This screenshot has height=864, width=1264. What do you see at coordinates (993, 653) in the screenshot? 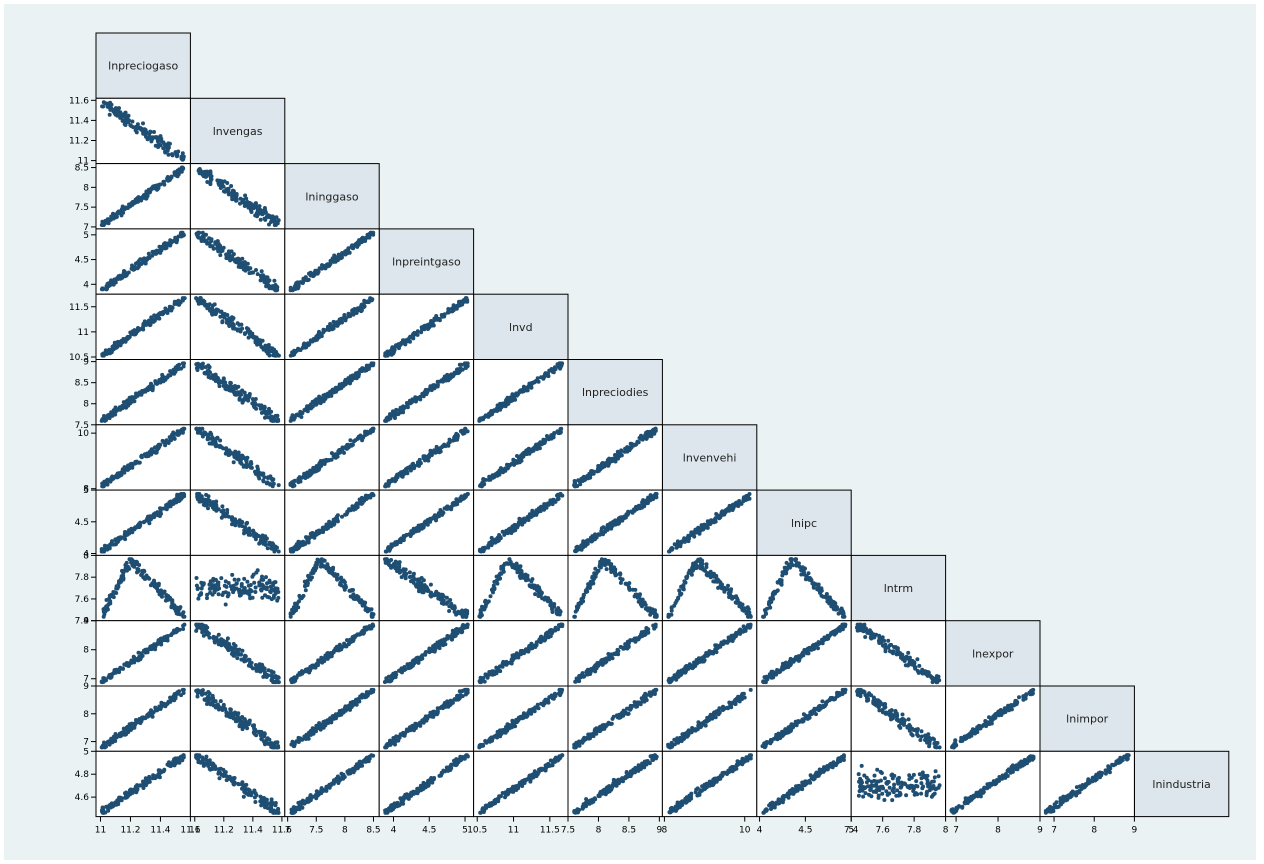
I see `label-cell-lnexpor` at bounding box center [993, 653].